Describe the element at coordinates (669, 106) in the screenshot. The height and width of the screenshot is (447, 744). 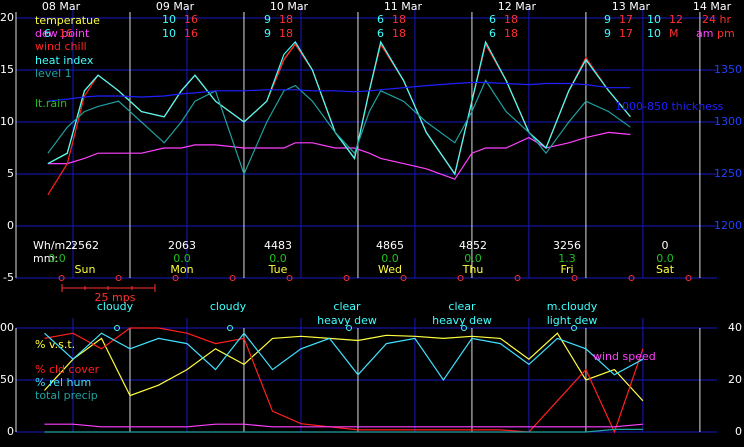
I see `legend-entry: 1000-850 thickness` at that location.